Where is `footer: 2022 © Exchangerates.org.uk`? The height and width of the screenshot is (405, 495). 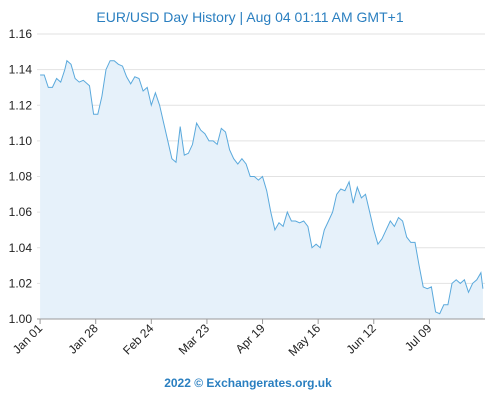
footer: 2022 © Exchangerates.org.uk is located at coordinates (248, 383).